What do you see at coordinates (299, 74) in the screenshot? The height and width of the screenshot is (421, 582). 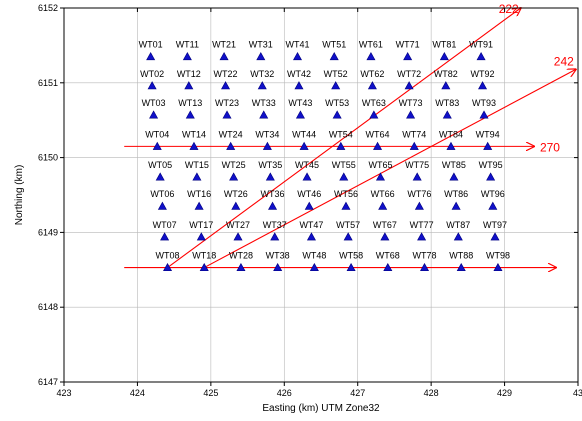 I see `turbine-label: WT42` at bounding box center [299, 74].